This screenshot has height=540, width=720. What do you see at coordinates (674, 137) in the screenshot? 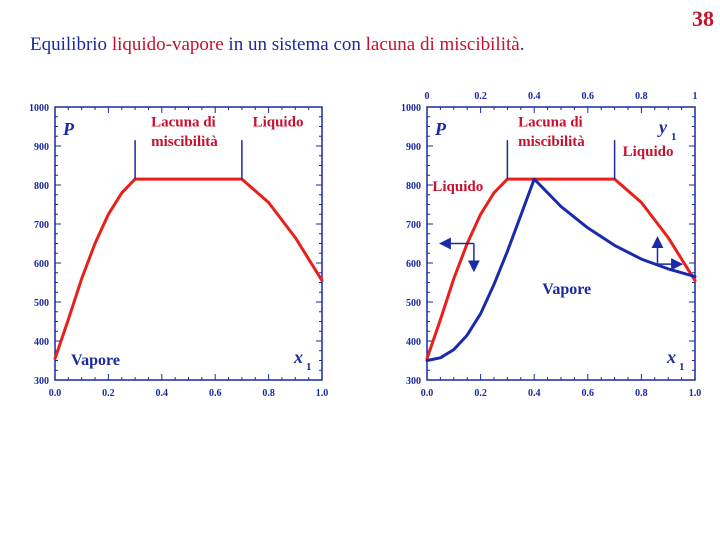
I see `x2-axis-label-sub: 1` at bounding box center [674, 137].